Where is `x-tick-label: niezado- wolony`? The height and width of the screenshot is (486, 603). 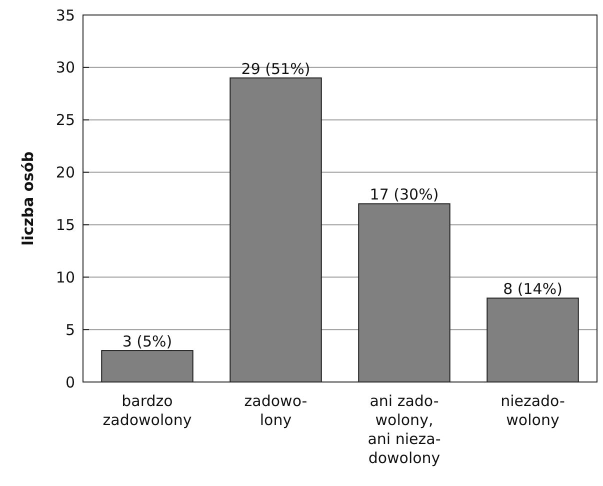
x-tick-label: niezado- wolony is located at coordinates (532, 410).